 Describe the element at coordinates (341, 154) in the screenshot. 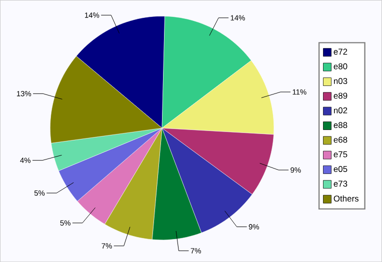

I see `legend-label: e75` at that location.